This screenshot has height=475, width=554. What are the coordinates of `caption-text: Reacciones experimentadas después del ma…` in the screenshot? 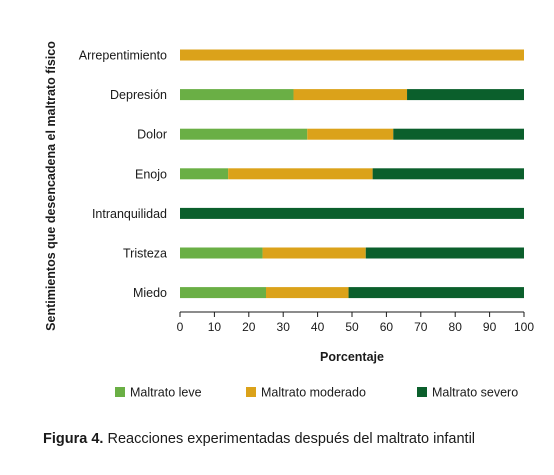 It's located at (289, 439).